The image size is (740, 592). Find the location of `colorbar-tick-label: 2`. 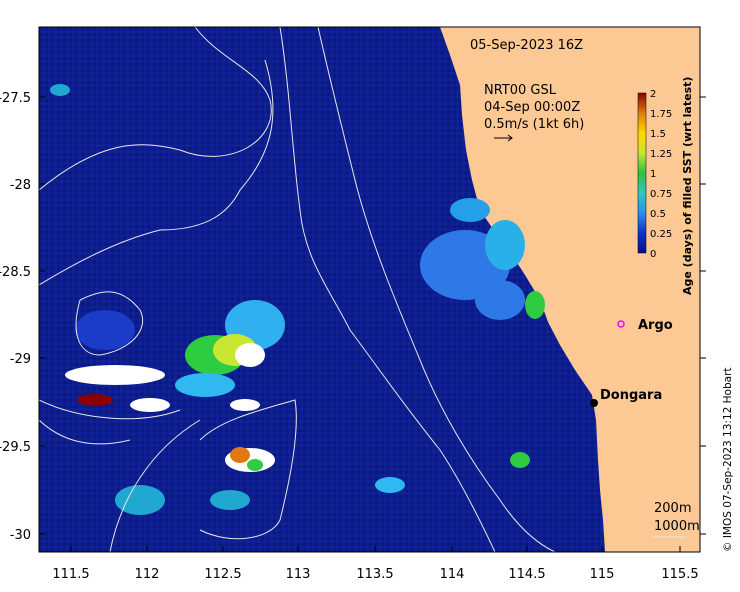

colorbar-tick-label: 2 is located at coordinates (653, 94).